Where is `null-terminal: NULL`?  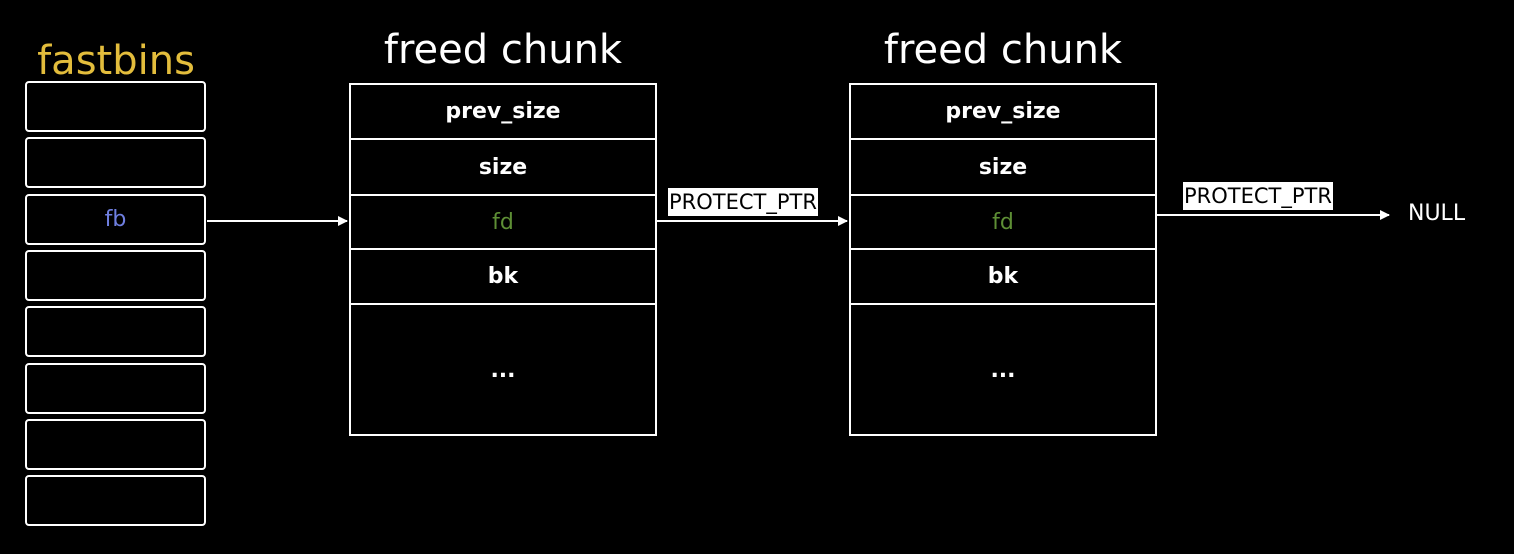 null-terminal: NULL is located at coordinates (1436, 214).